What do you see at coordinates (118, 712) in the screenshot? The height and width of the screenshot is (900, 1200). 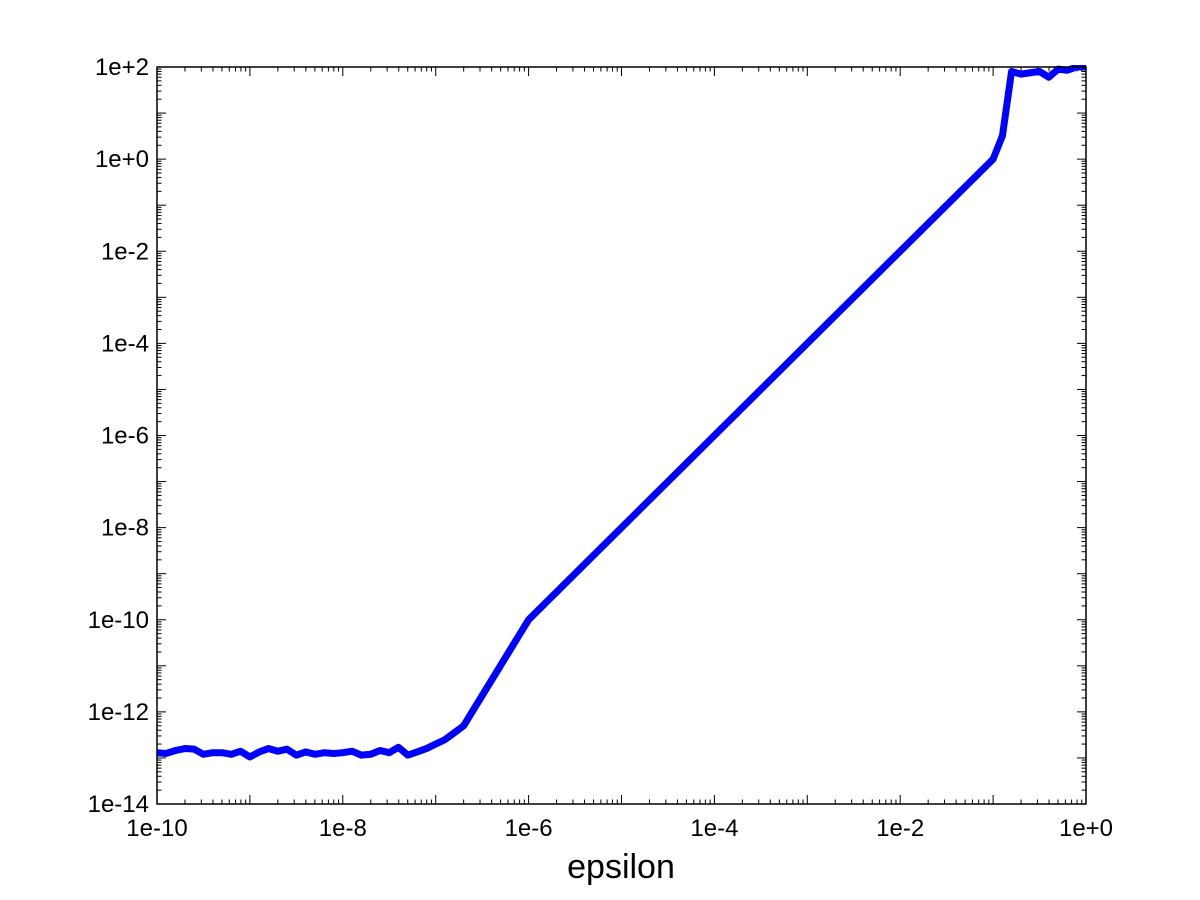 I see `y-tick-label: 1e-12` at bounding box center [118, 712].